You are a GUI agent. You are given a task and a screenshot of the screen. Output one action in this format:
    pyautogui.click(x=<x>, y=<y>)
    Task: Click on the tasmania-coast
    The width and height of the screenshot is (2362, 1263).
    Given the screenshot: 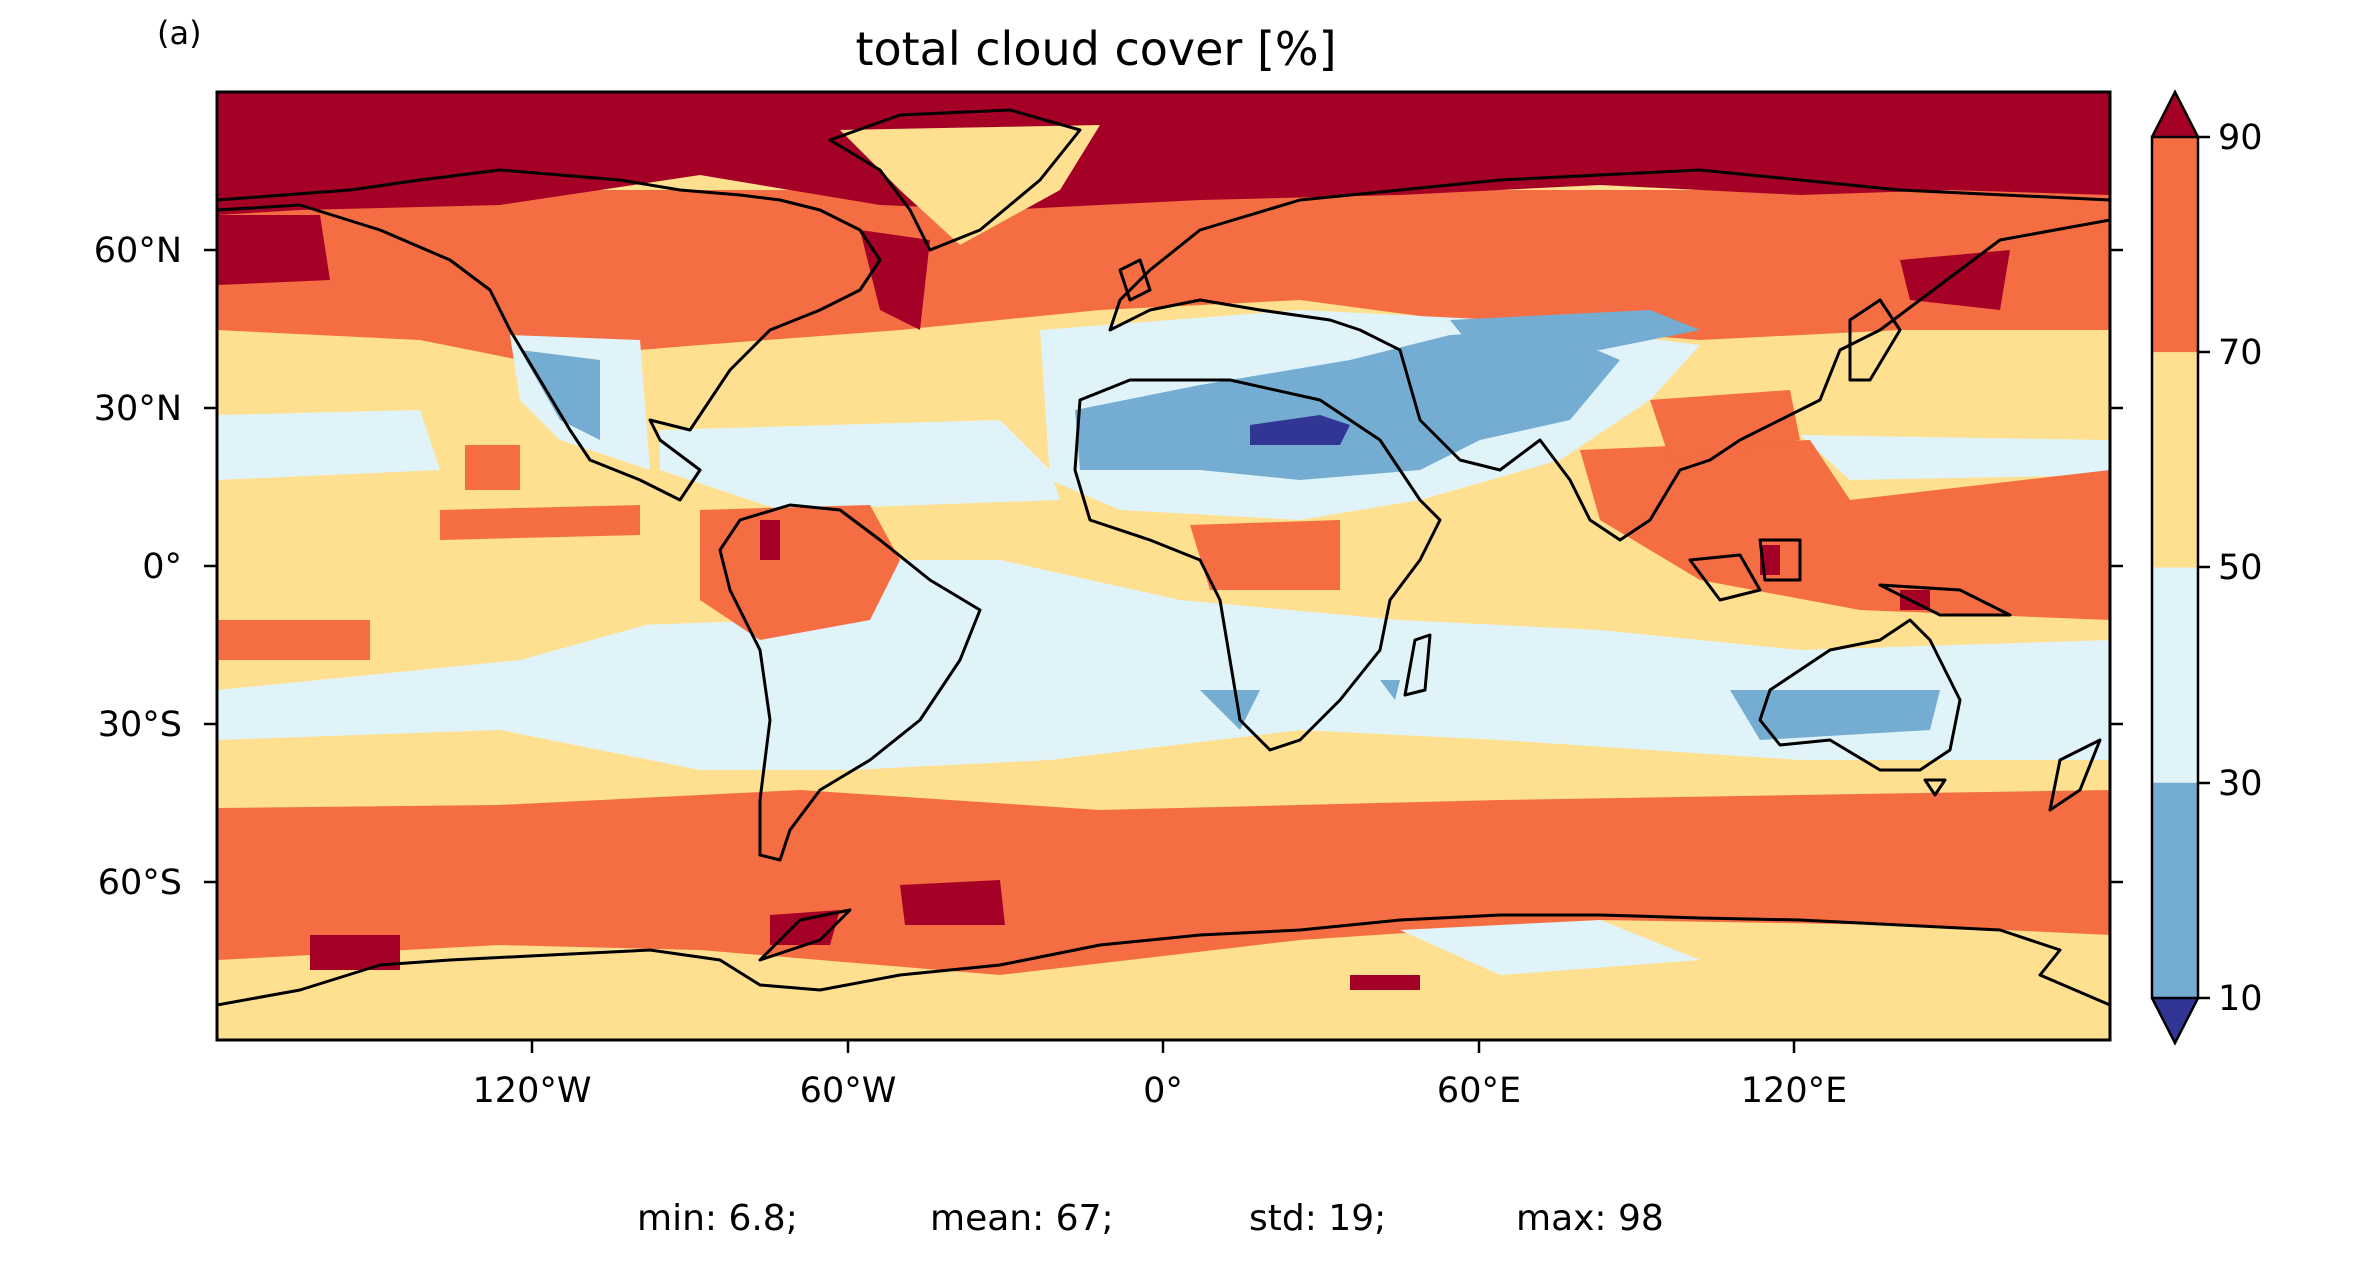 What is the action you would take?
    pyautogui.click(x=1935, y=787)
    